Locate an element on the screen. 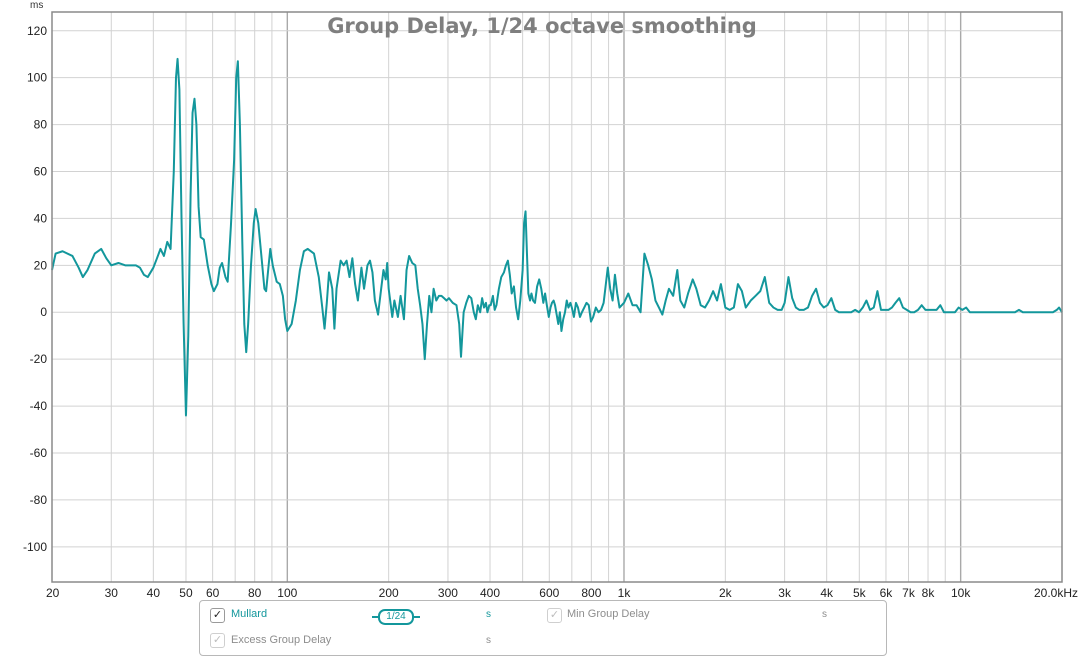  y-tick-label: 0 is located at coordinates (43, 312).